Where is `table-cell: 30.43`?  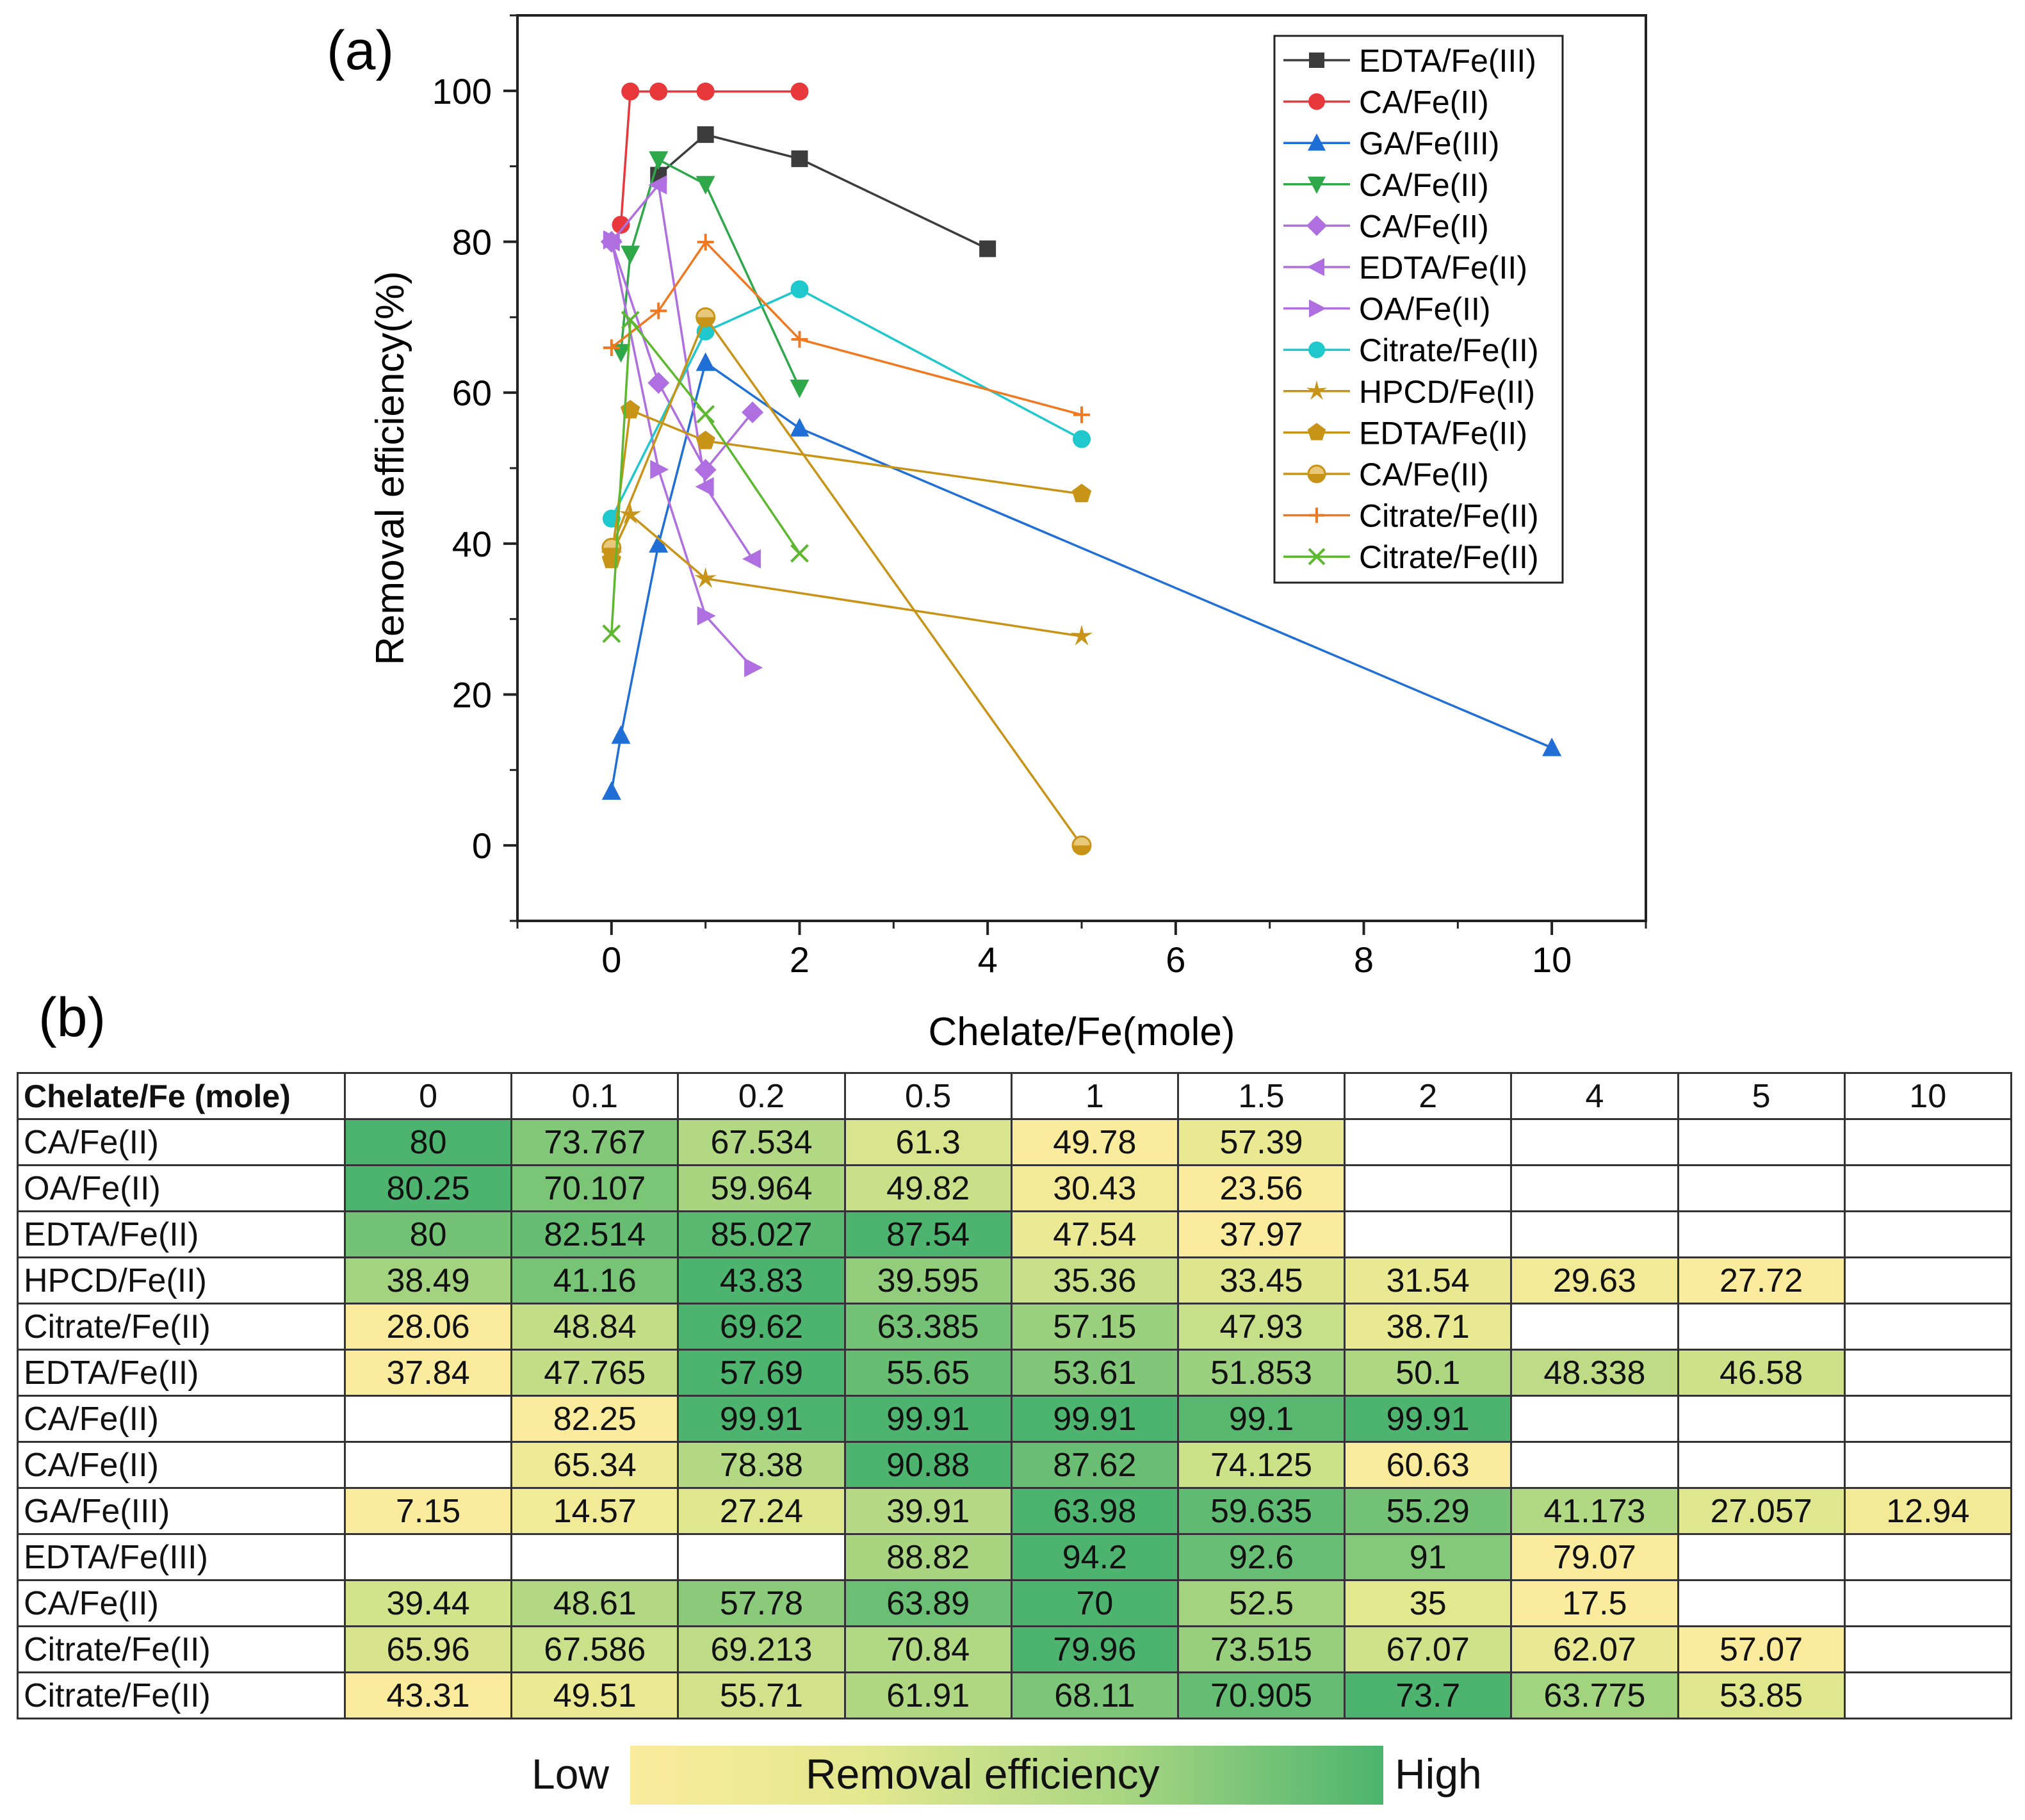 table-cell: 30.43 is located at coordinates (1094, 1188).